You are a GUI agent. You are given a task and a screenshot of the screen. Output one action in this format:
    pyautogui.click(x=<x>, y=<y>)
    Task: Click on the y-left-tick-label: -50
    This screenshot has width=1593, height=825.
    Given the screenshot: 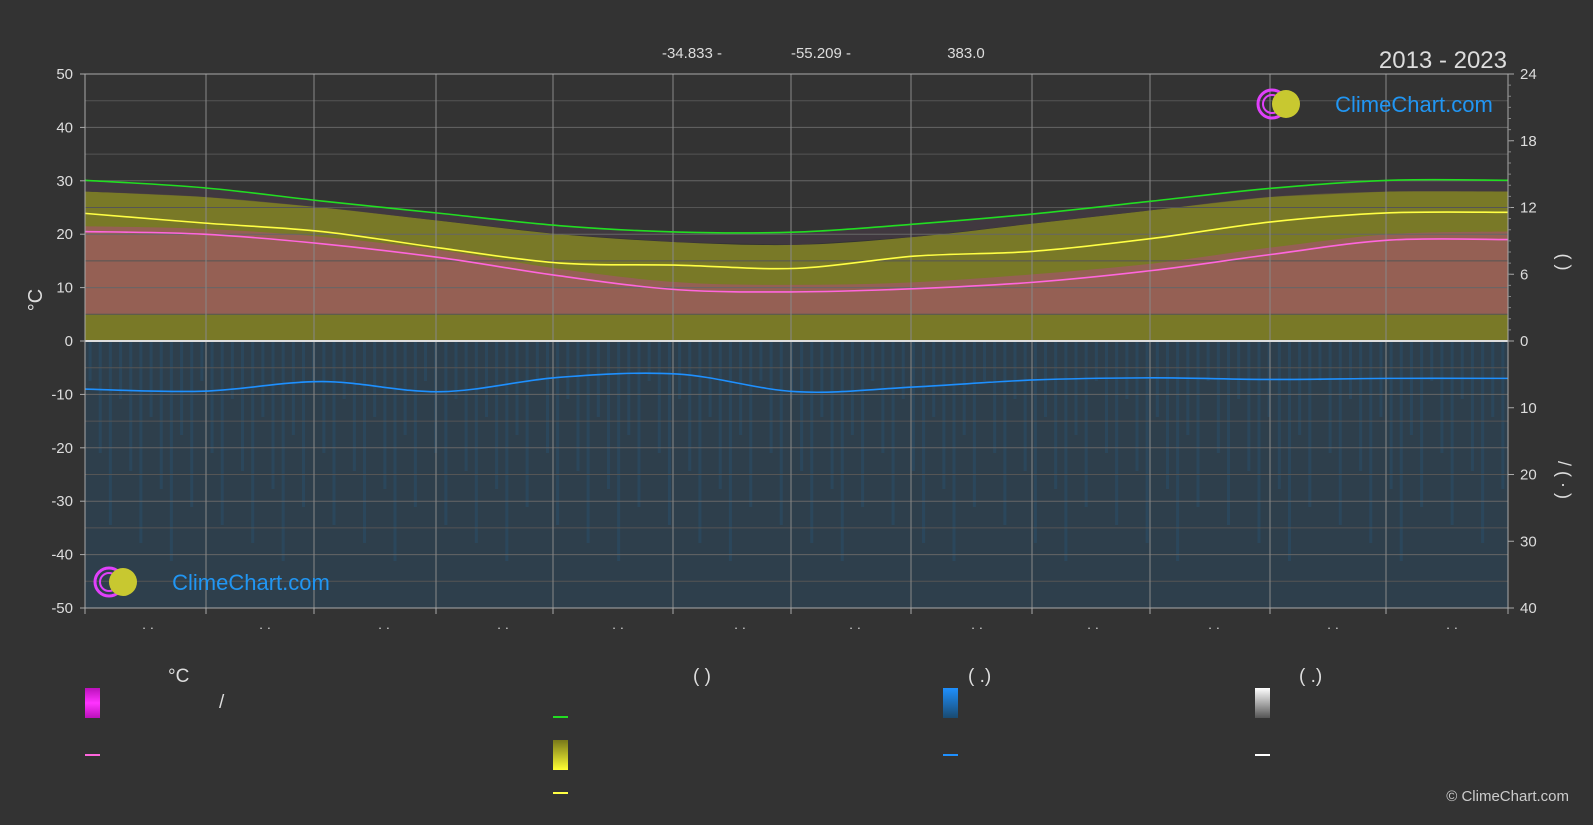 What is the action you would take?
    pyautogui.click(x=62, y=608)
    